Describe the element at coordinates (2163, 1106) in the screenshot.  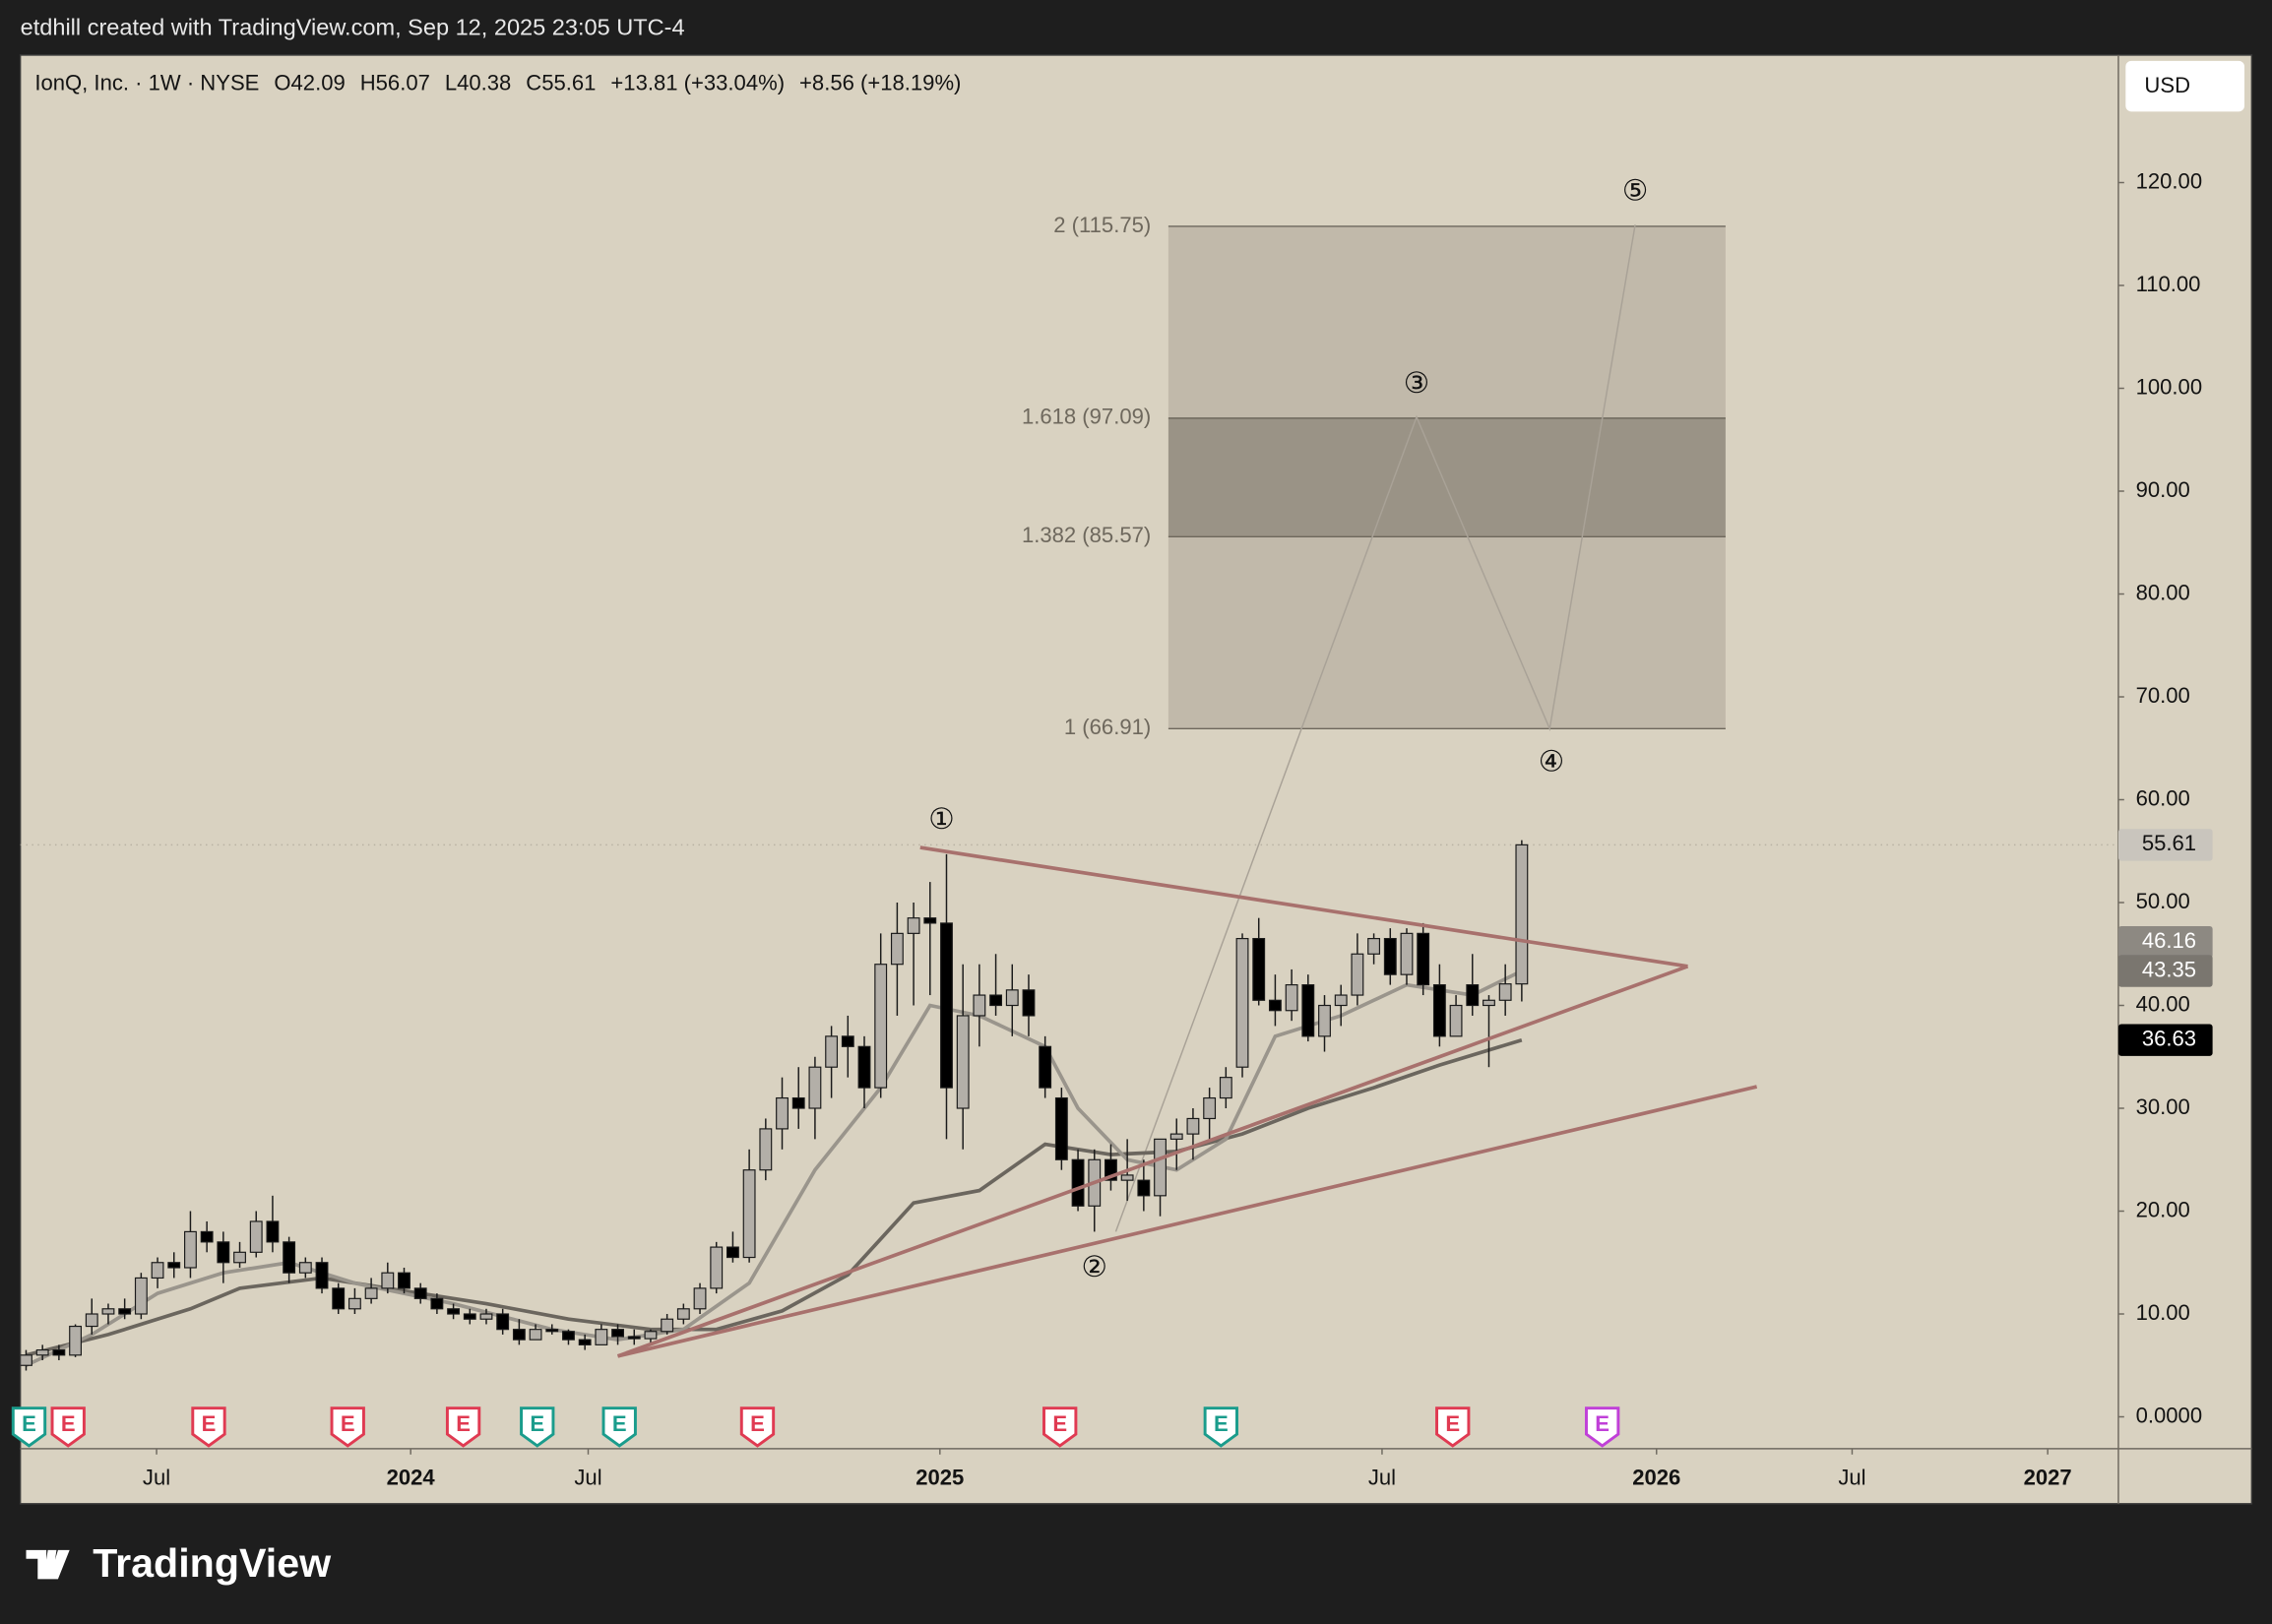
I see `y-tick-label: 30.00` at that location.